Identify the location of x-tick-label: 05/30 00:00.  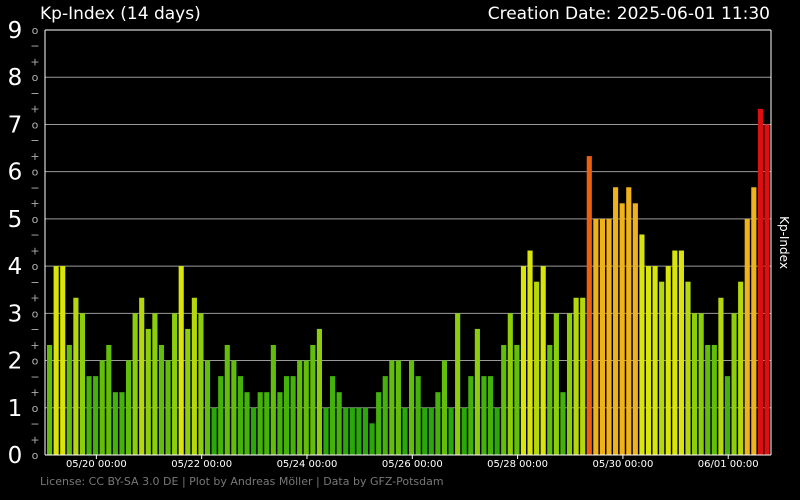
(622, 464).